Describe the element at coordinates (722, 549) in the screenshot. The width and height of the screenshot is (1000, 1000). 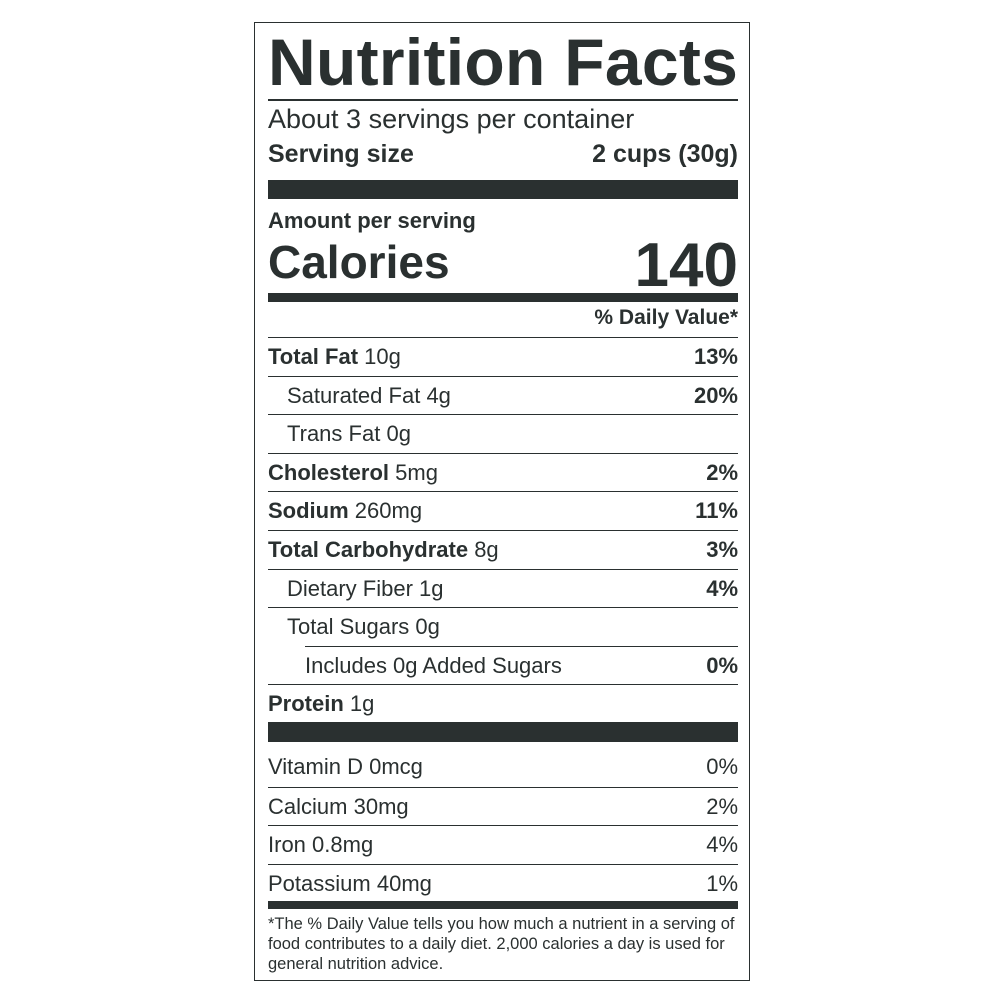
I see `daily-value-percent: 3%` at that location.